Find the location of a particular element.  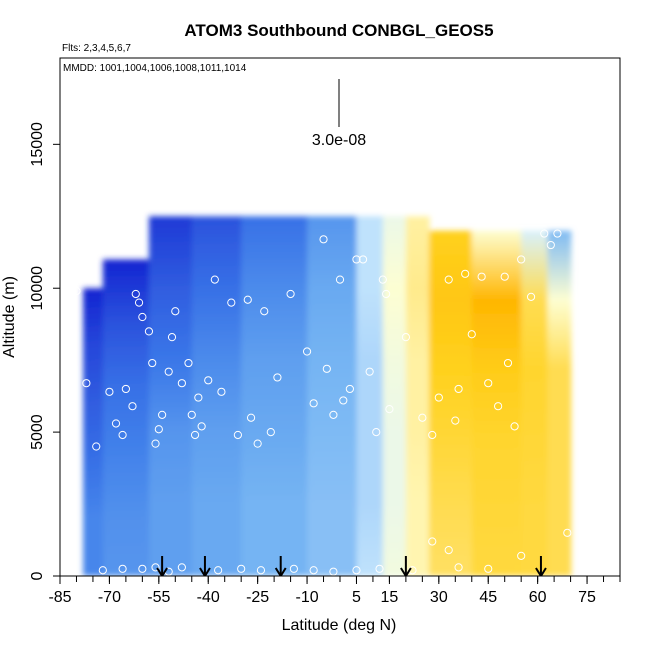

x-tick-label: 5 is located at coordinates (356, 597).